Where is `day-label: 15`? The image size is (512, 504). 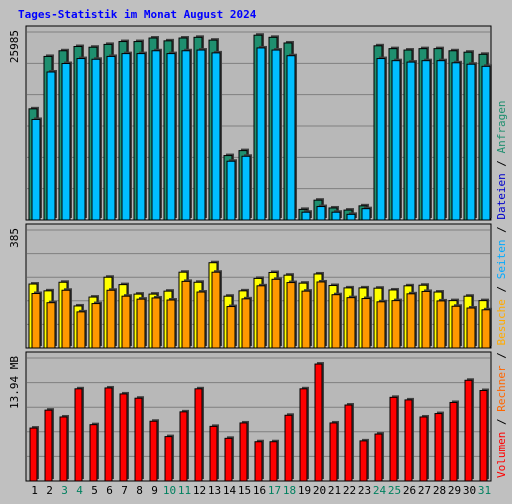
day-label: 15 is located at coordinates (244, 490).